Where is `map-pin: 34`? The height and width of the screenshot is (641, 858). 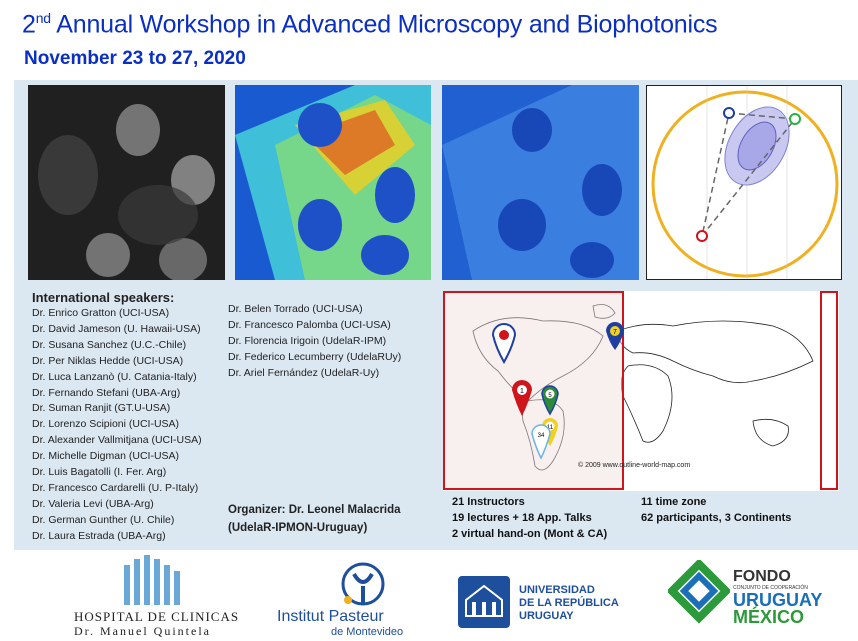 map-pin: 34 is located at coordinates (541, 442).